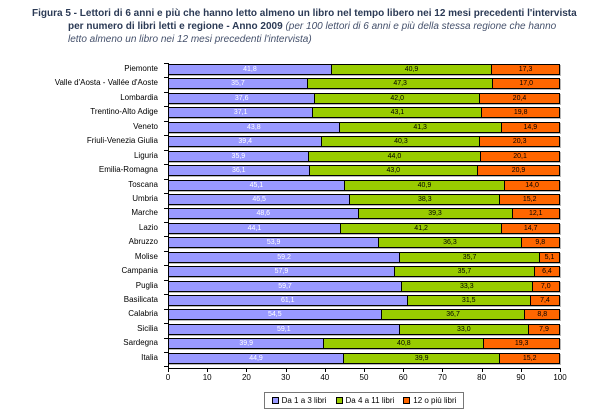 This screenshot has width=600, height=417. What do you see at coordinates (519, 171) in the screenshot?
I see `bar-segment: 20,9` at bounding box center [519, 171].